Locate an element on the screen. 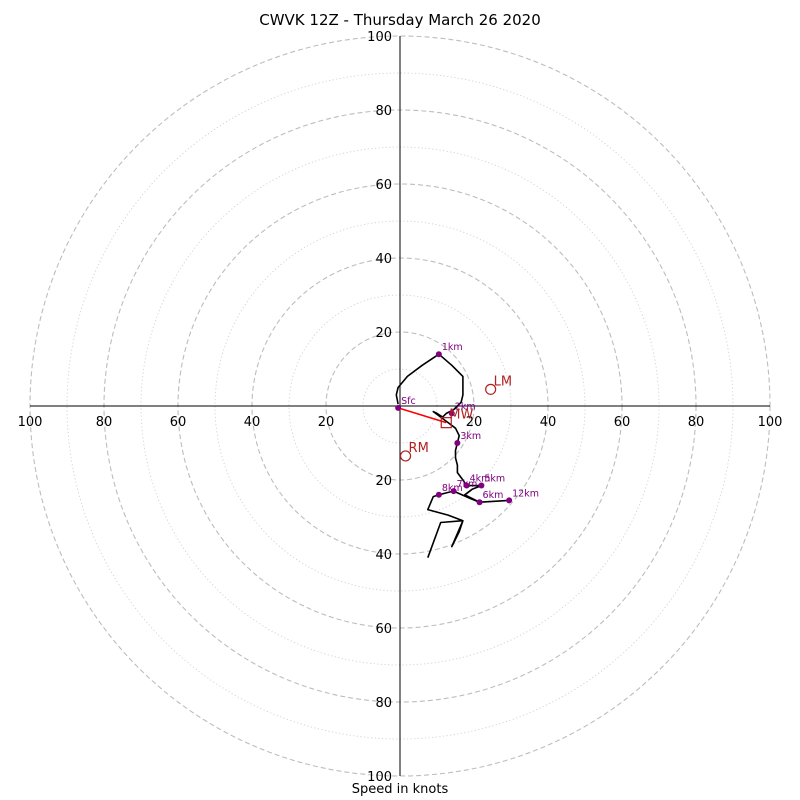 Image resolution: width=800 pixels, height=800 pixels. x-tick-label-left: 60 is located at coordinates (178, 422).